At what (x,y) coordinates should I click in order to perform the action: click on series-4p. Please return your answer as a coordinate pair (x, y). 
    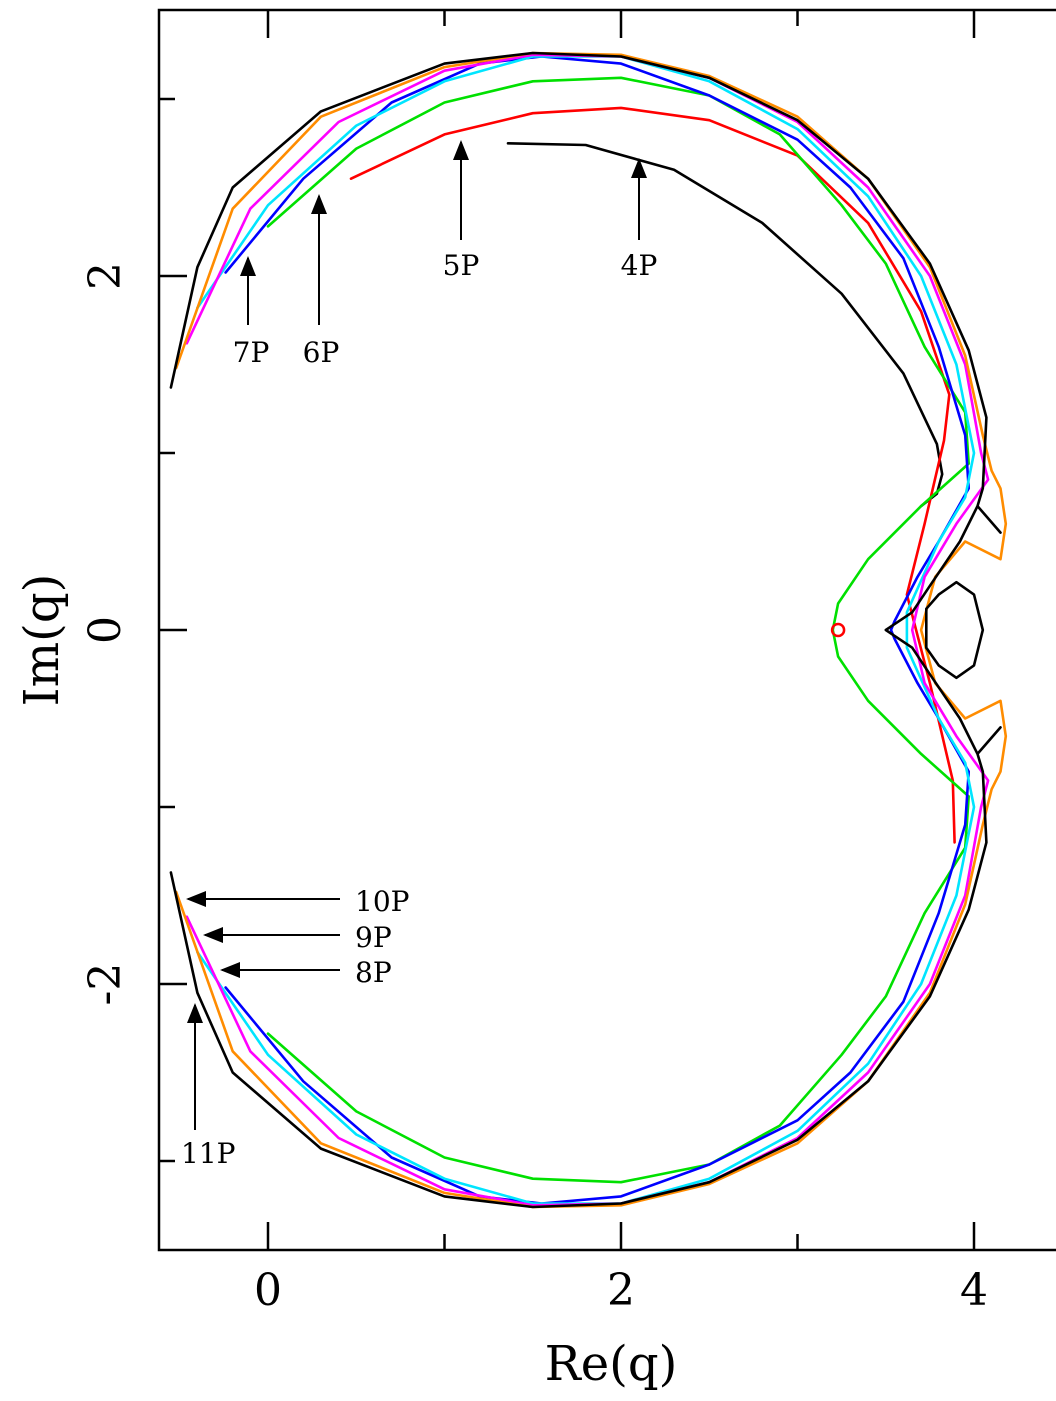
    Looking at the image, I should click on (725, 325).